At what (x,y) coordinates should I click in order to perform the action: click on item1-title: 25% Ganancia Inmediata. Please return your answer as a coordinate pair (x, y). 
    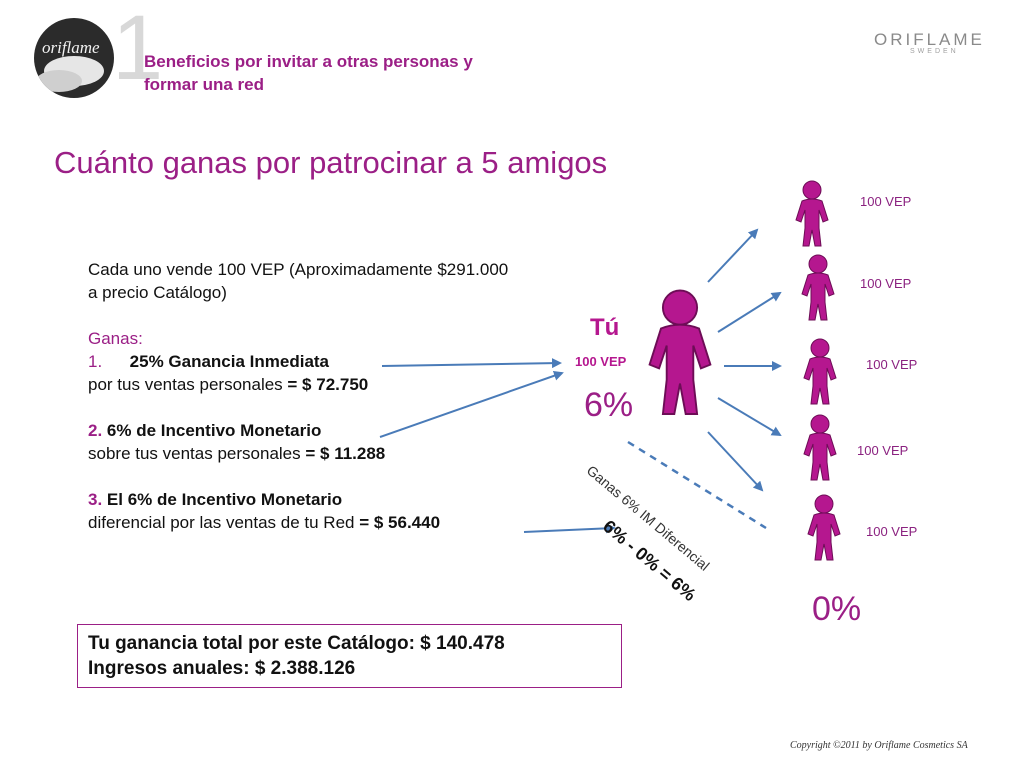
    Looking at the image, I should click on (229, 361).